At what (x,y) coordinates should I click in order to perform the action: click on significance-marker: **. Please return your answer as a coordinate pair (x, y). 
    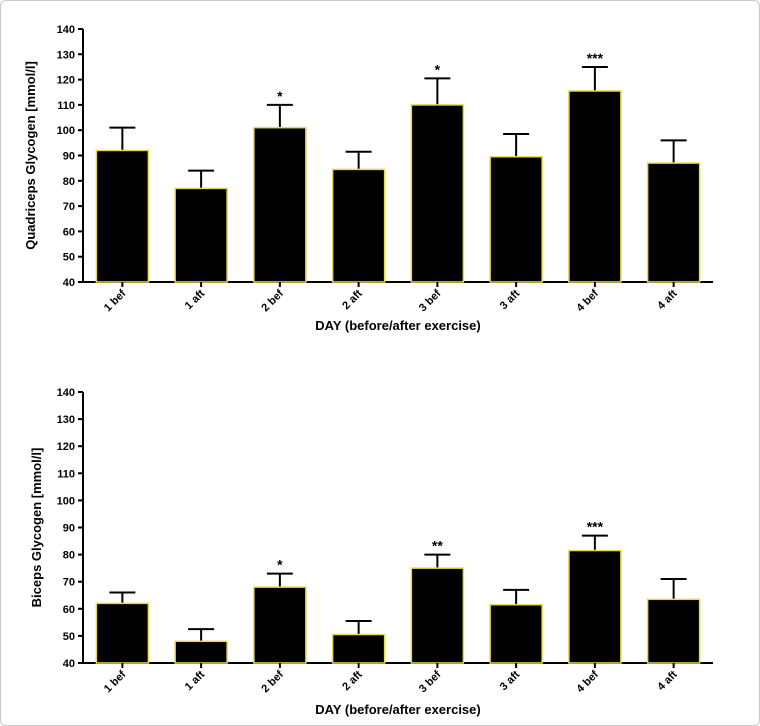
    Looking at the image, I should click on (437, 546).